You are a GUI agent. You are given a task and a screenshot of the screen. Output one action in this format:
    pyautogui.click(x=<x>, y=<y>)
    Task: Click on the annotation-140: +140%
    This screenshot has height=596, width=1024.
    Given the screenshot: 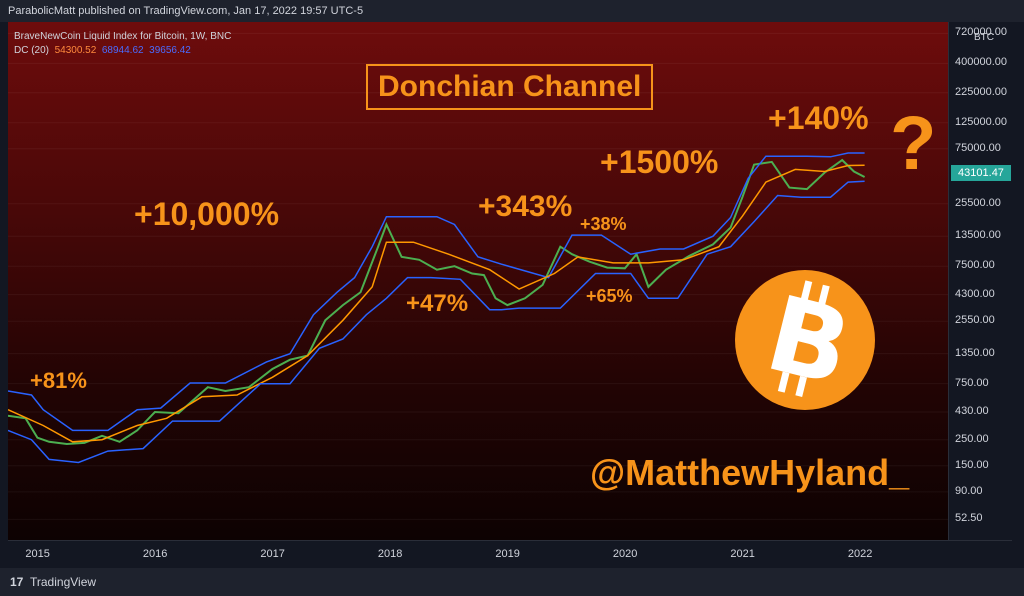 What is the action you would take?
    pyautogui.click(x=818, y=118)
    